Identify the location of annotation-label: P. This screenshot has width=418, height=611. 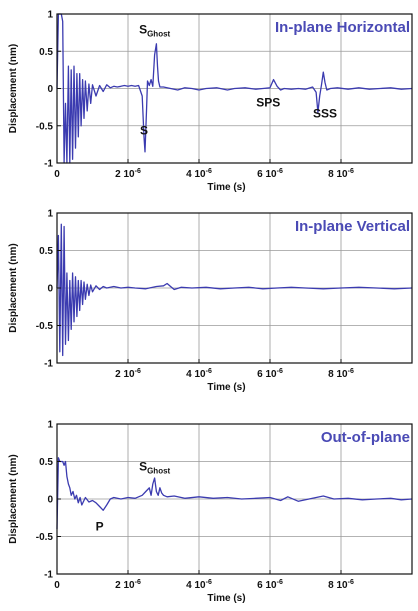
(100, 527).